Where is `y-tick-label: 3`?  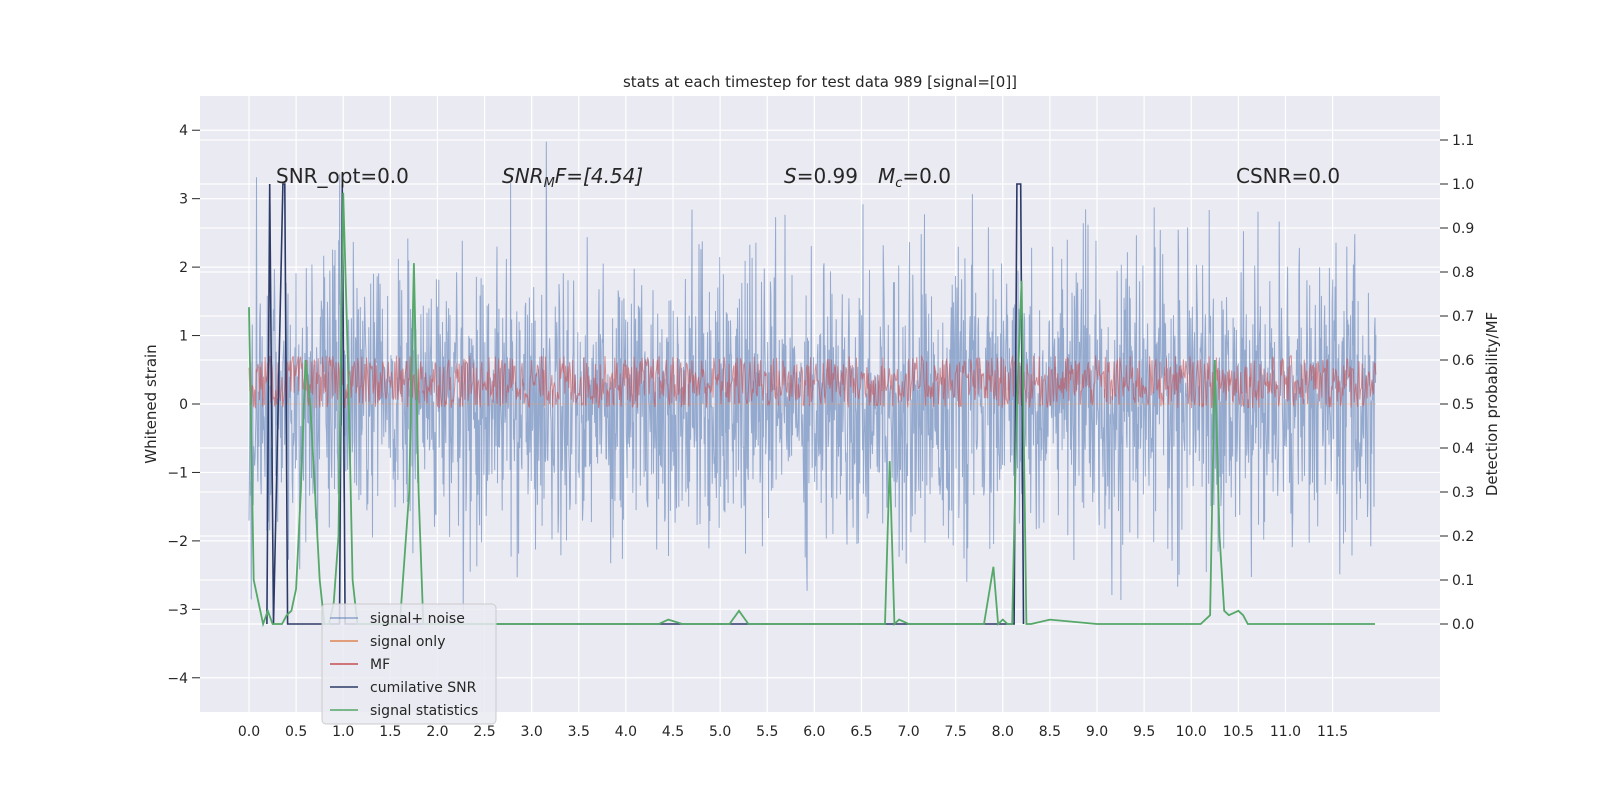
y-tick-label: 3 is located at coordinates (183, 200).